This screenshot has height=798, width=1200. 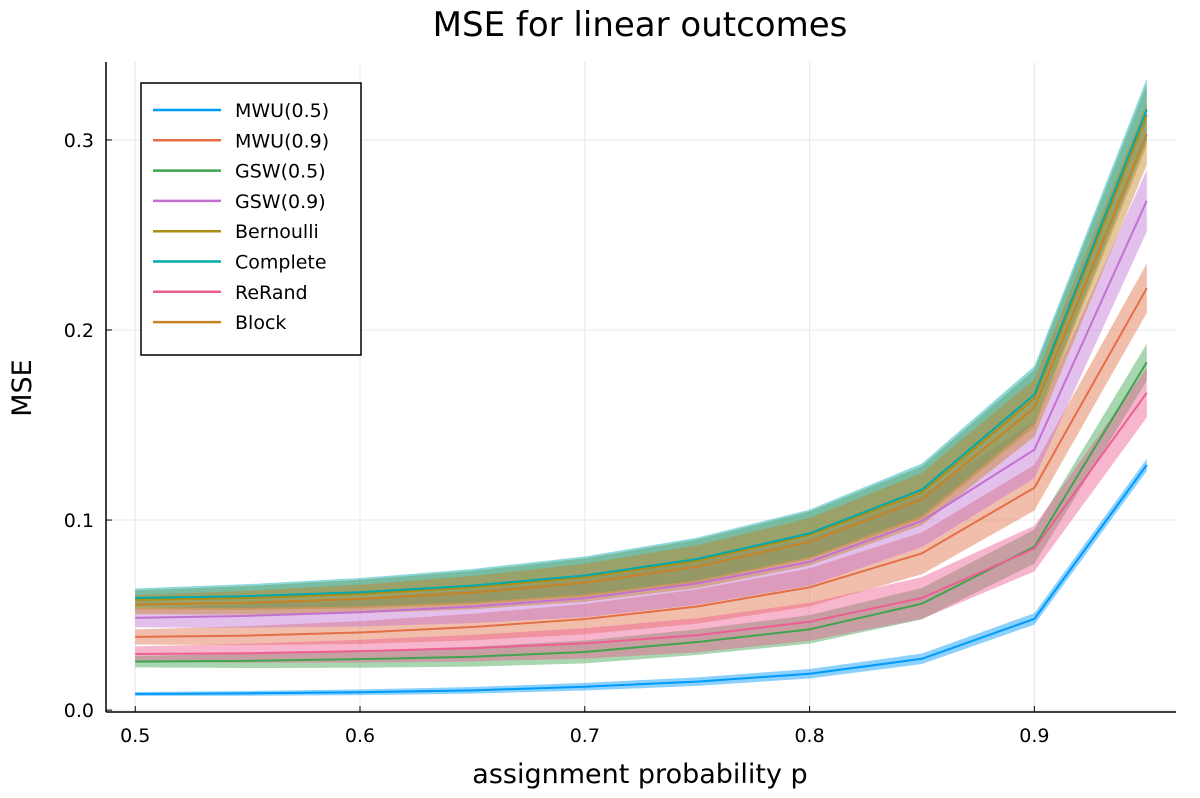 I want to click on x-axis-label: assignment probability p, so click(x=639, y=774).